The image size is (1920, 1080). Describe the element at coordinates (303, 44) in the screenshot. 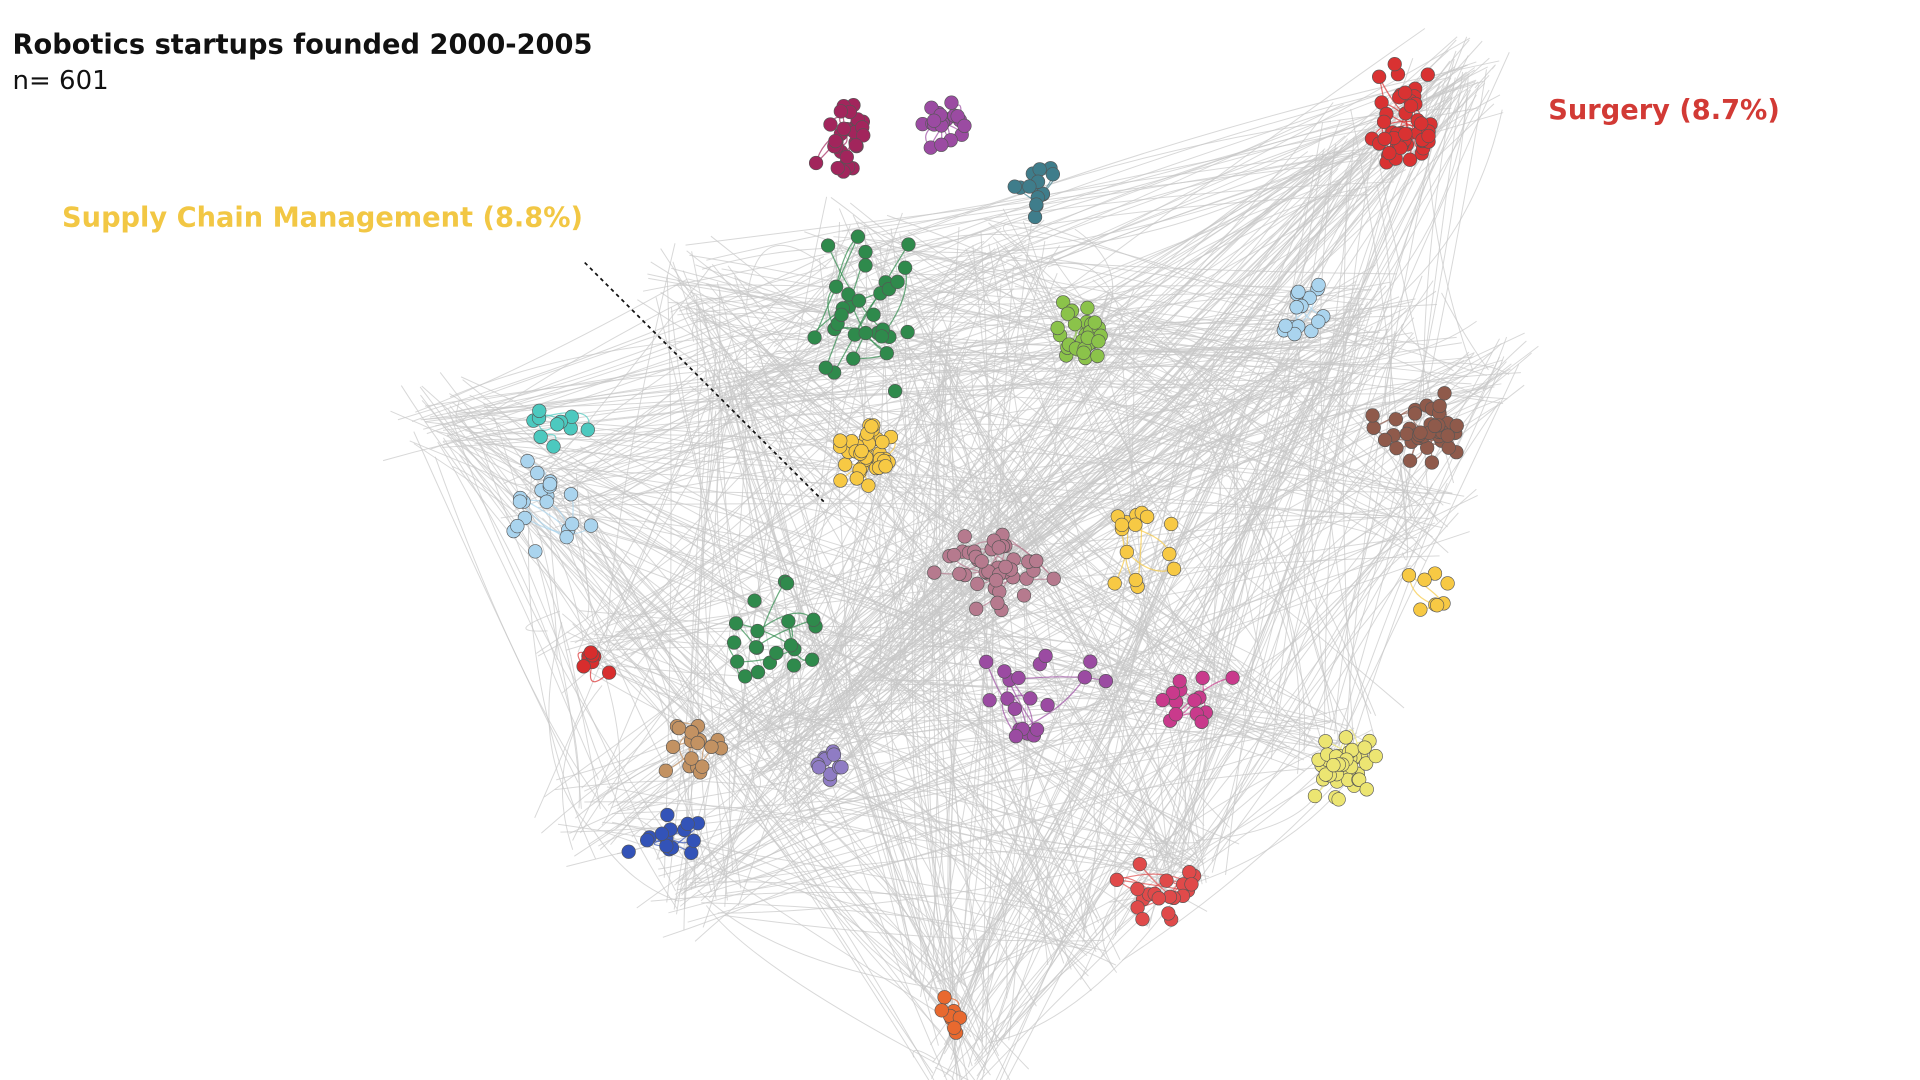

I see `title: Robotics startups founded 2000-2005` at that location.